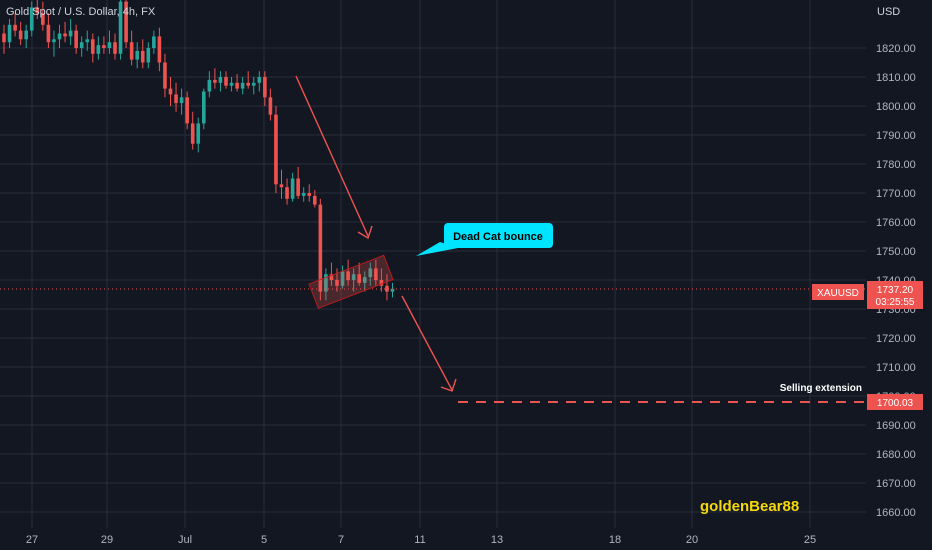  I want to click on callout-box, so click(498, 235).